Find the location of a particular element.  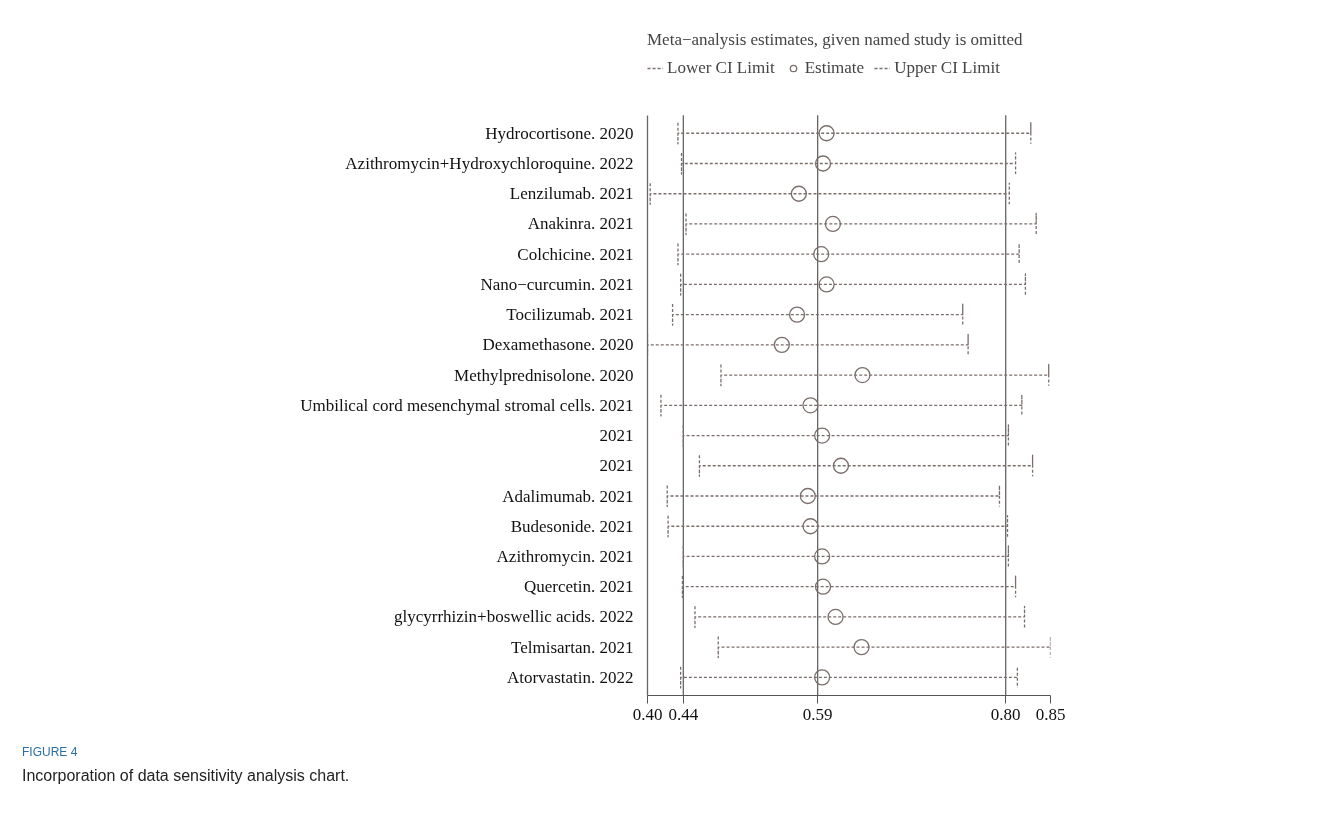

caption: FIGURE 4 is located at coordinates (50, 752).